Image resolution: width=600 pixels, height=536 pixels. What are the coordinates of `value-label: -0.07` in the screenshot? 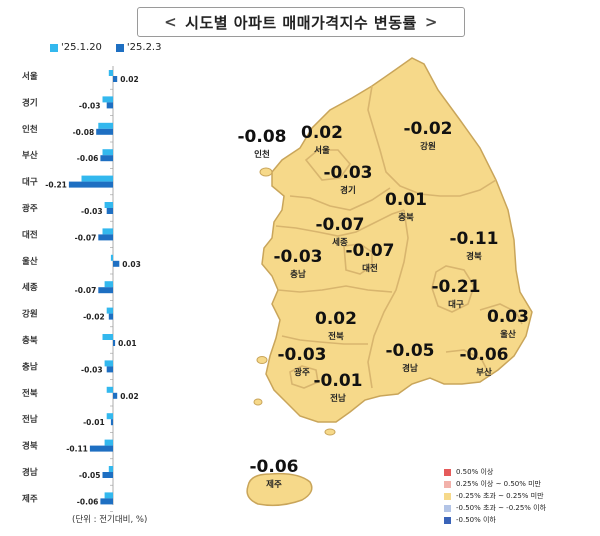 It's located at (86, 237).